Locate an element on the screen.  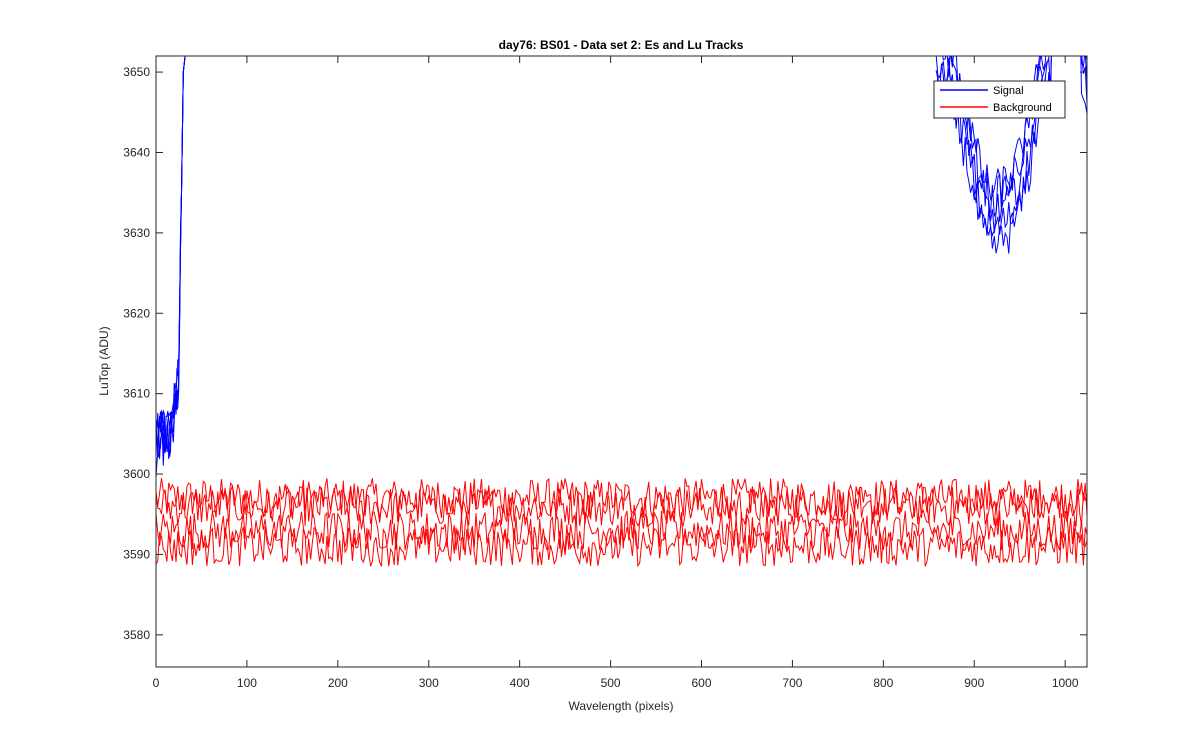
y-axis-label: LuTop (ADU) is located at coordinates (104, 360).